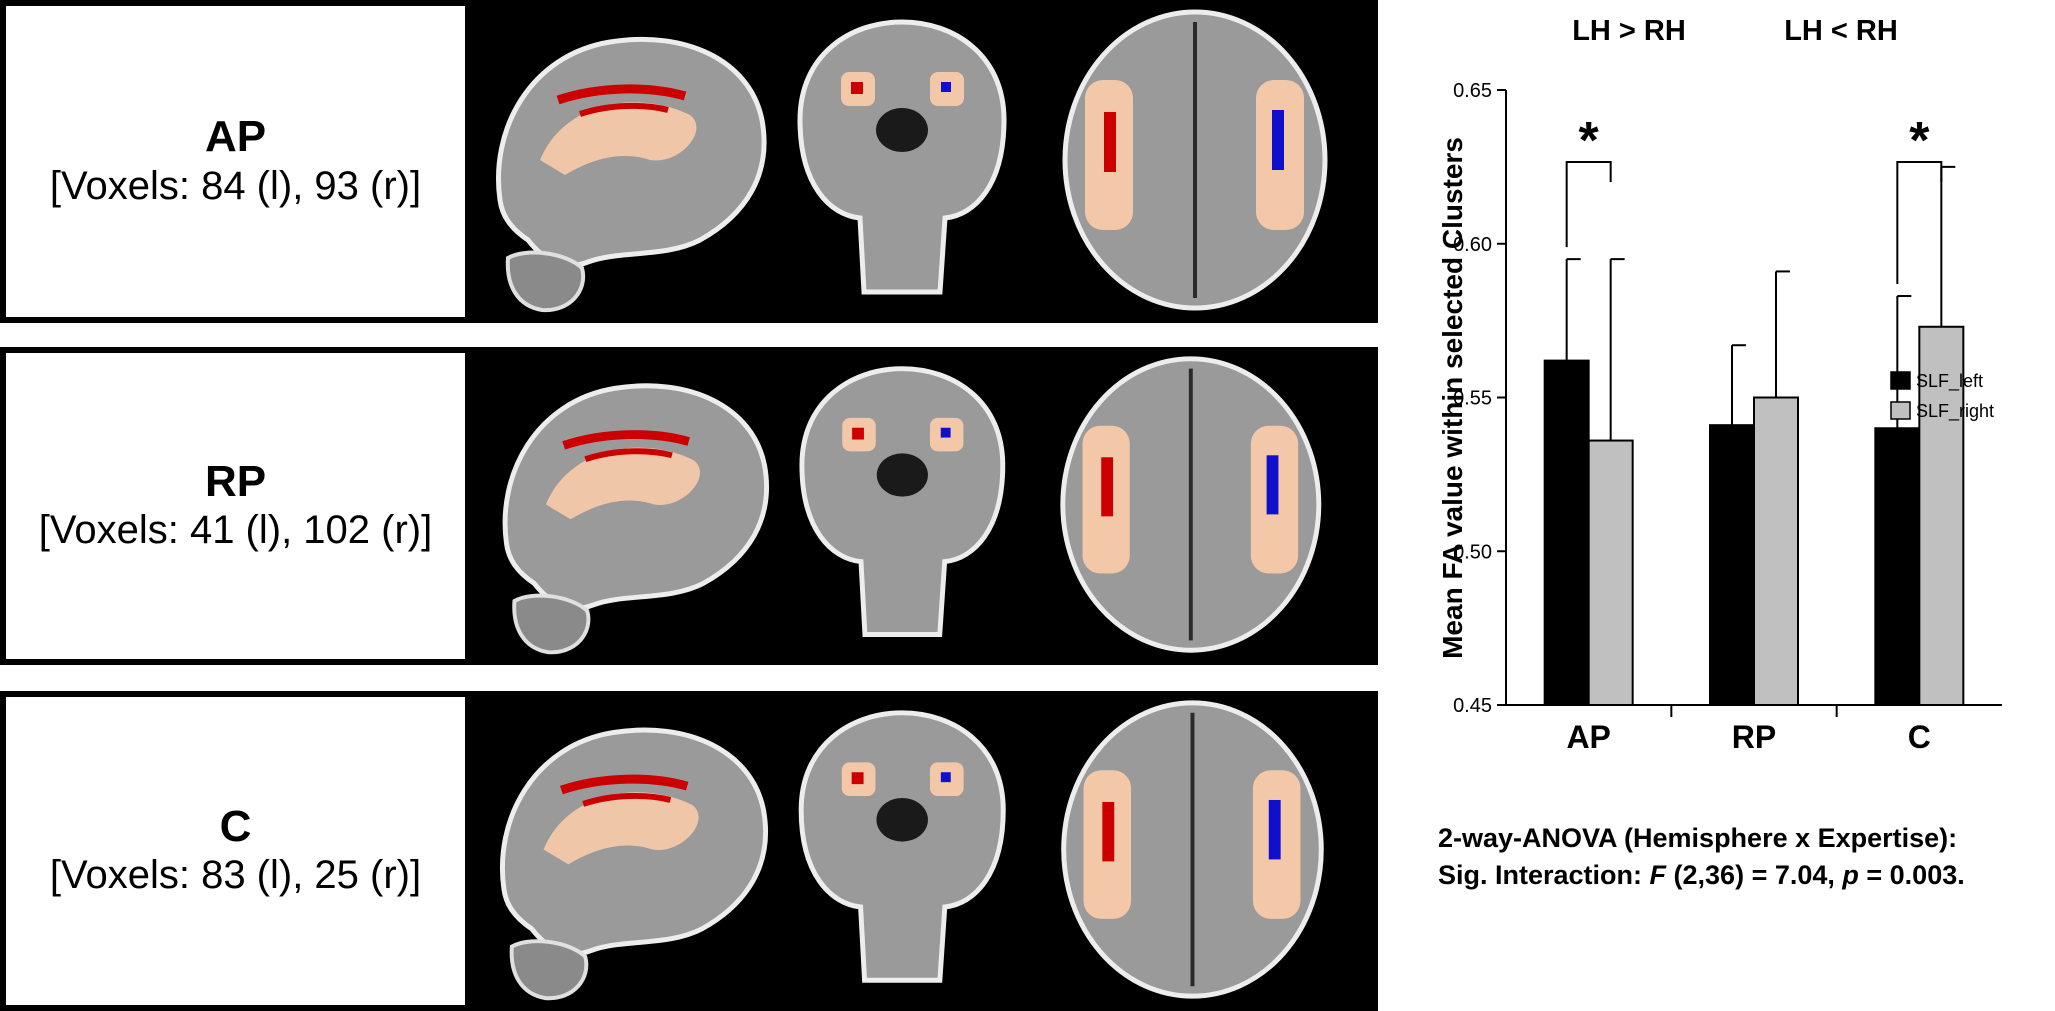 The image size is (2055, 1011). I want to click on anova-prefix: Sig. Interaction:, so click(1544, 875).